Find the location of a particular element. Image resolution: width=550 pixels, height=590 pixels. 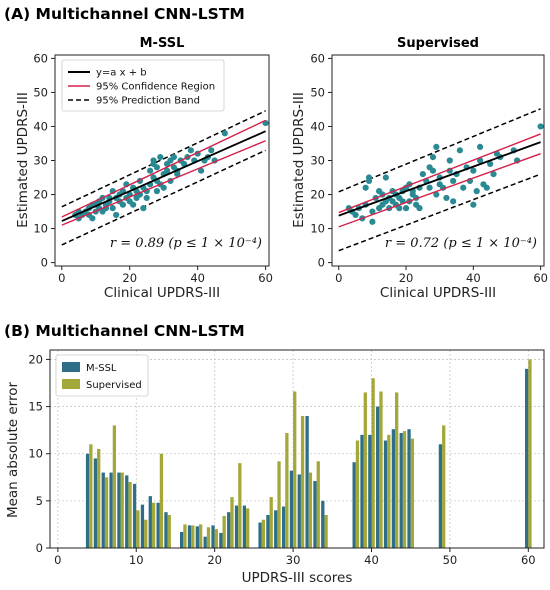

mssl-confidence-upper is located at coordinates (163, 168).